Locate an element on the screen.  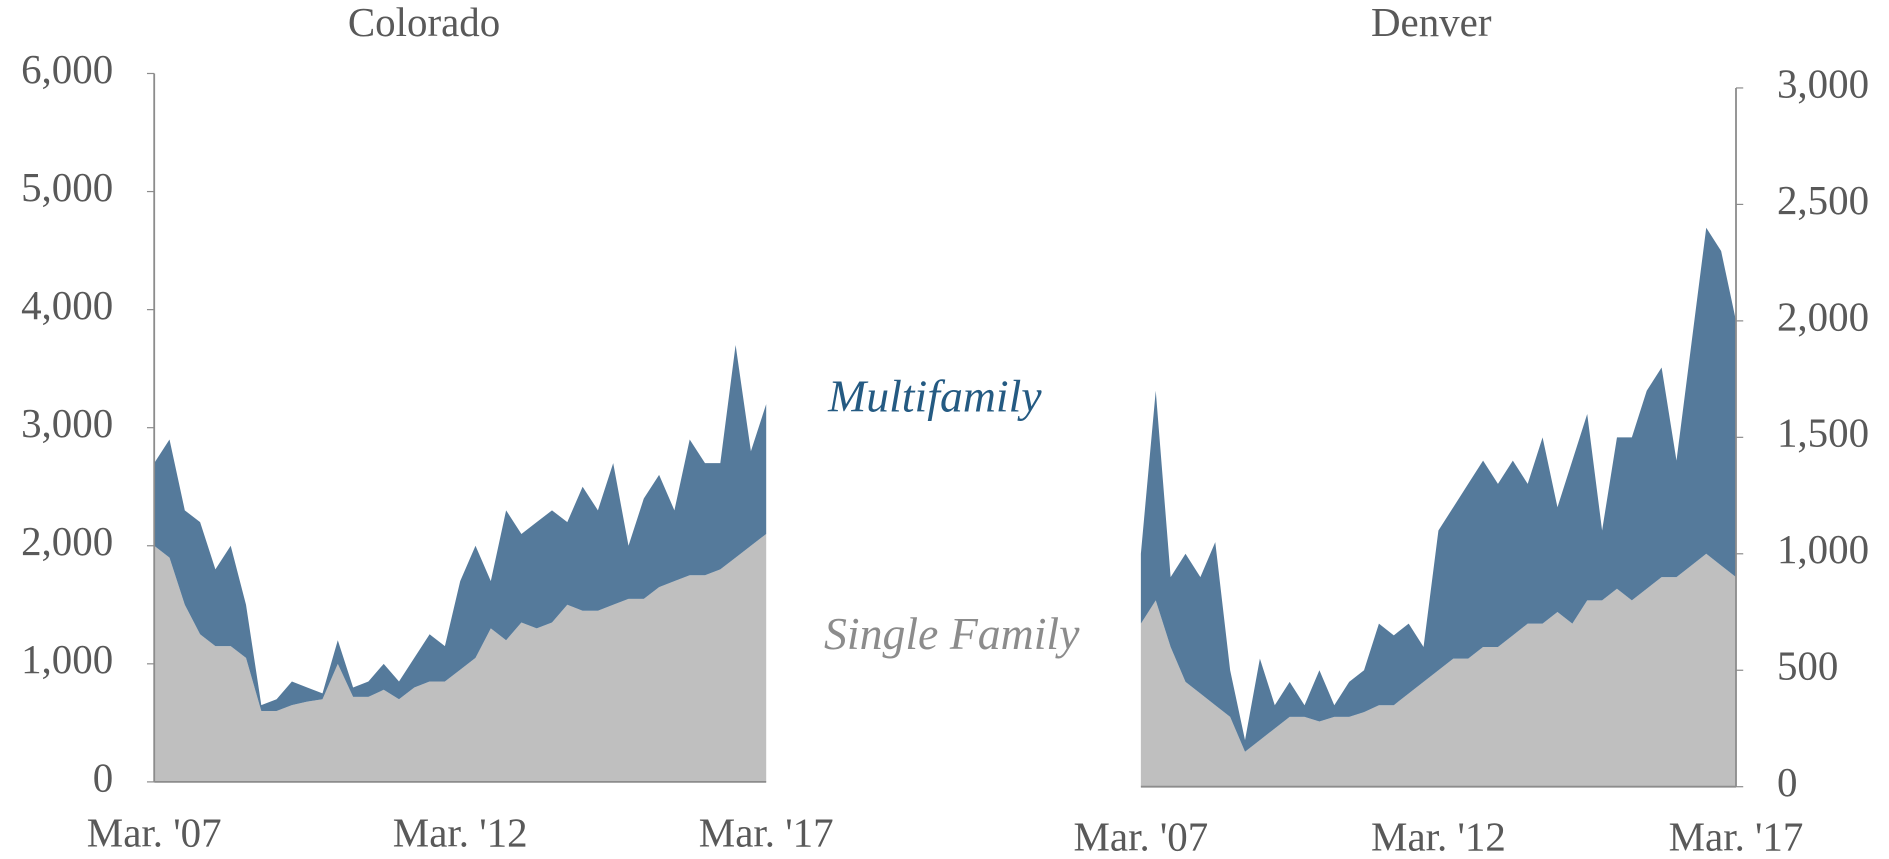
y-tick-label: 500 is located at coordinates (1807, 666).